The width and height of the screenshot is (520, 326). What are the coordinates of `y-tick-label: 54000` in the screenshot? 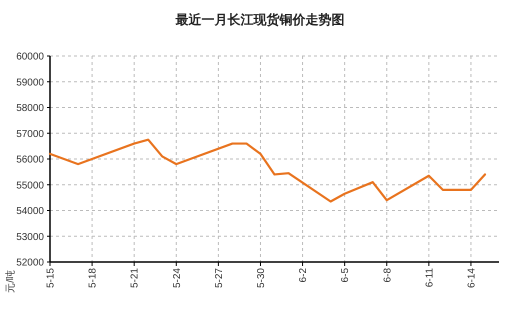 It's located at (30, 211).